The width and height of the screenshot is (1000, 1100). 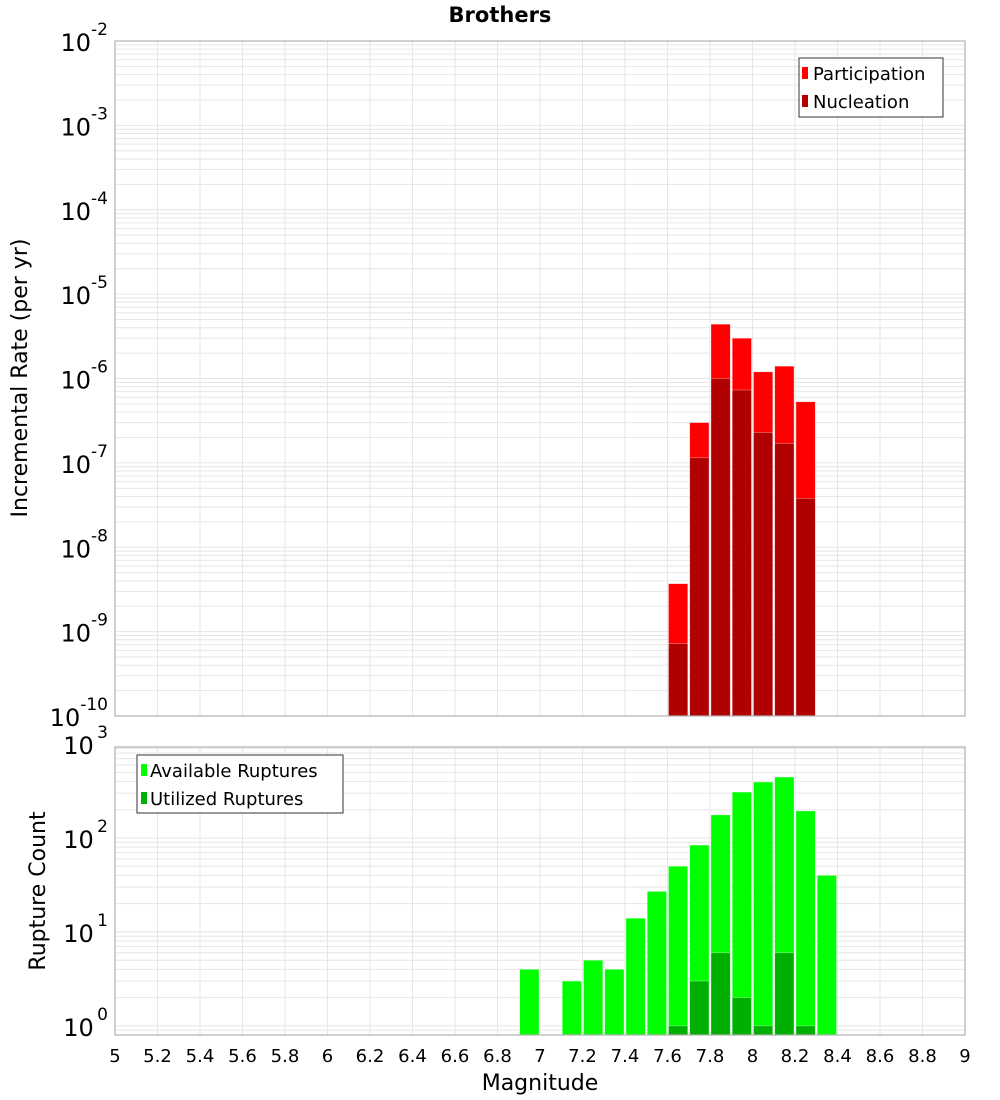 I want to click on x-tick-label: 7.6, so click(x=667, y=1056).